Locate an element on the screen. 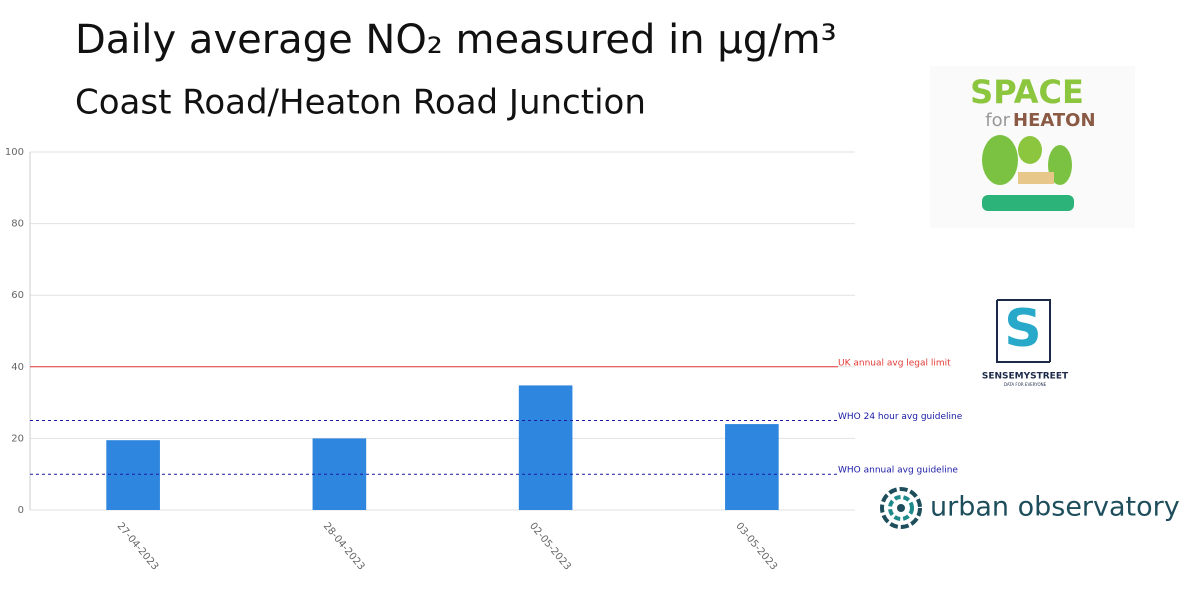 This screenshot has height=600, width=1200. logo-tagline: DATA FOR EVERYONE is located at coordinates (1025, 384).